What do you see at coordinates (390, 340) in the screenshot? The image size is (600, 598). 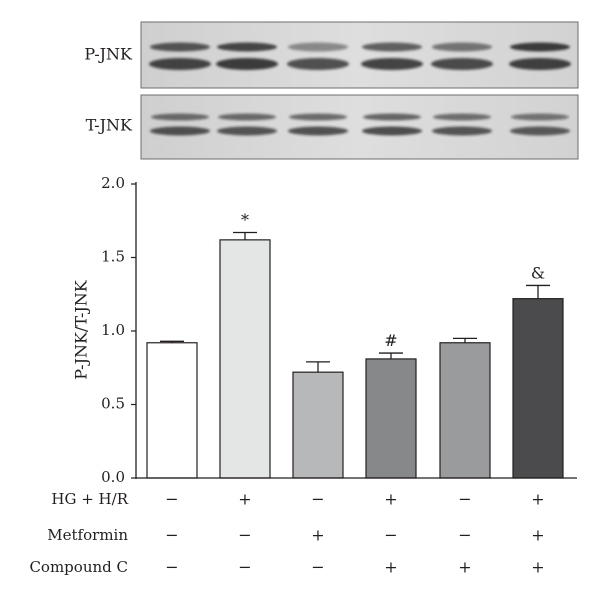 I see `significance-marker: #` at bounding box center [390, 340].